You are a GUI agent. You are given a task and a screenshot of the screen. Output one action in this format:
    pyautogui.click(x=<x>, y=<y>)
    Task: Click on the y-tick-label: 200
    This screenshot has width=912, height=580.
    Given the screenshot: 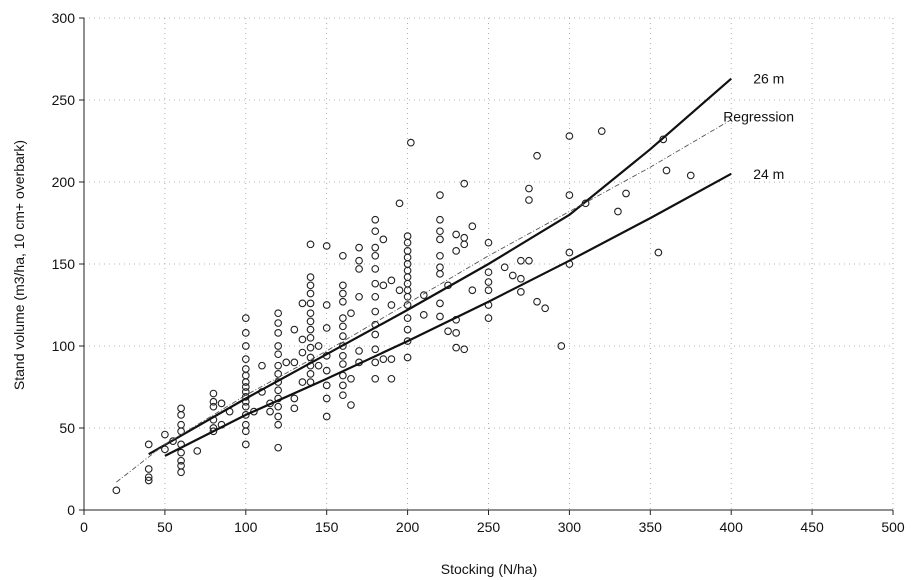 What is the action you would take?
    pyautogui.click(x=64, y=182)
    